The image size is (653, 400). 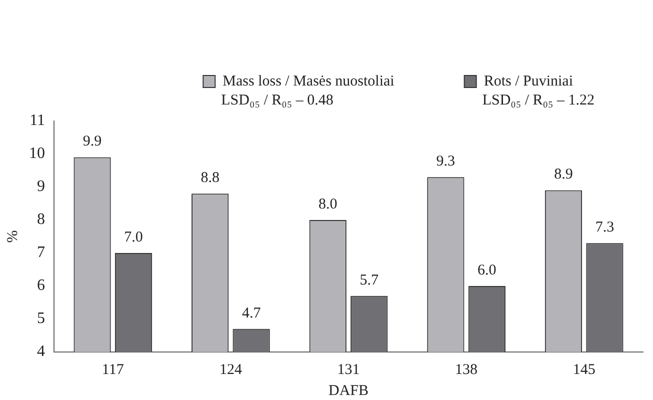 I want to click on x-tick-label: 117, so click(x=113, y=370).